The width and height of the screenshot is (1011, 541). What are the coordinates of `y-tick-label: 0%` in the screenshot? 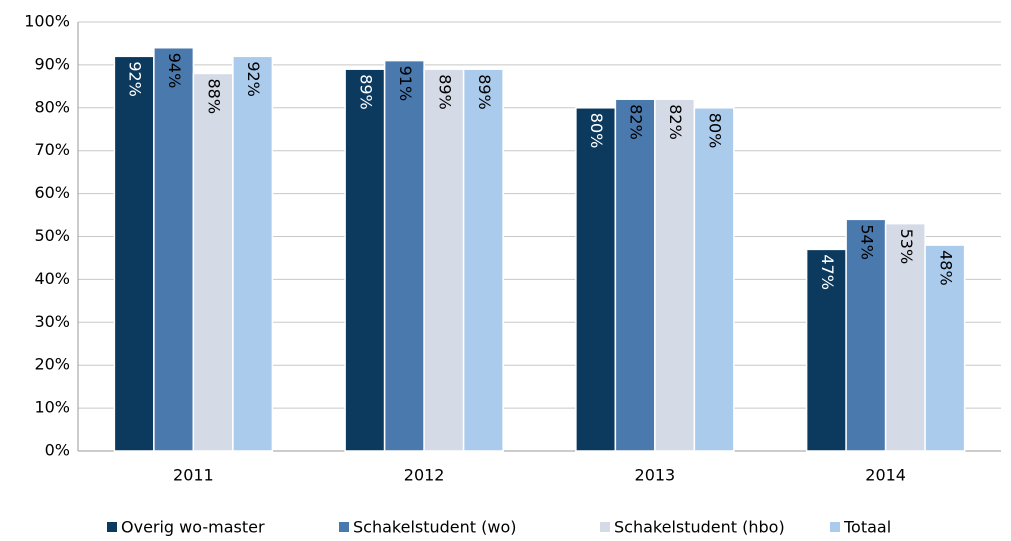 It's located at (57, 450).